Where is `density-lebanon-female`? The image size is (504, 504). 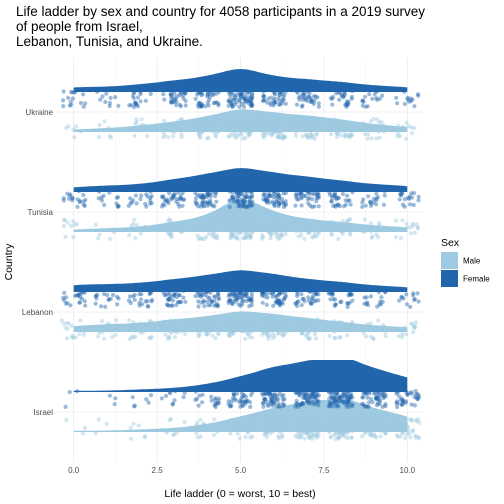
density-lebanon-female is located at coordinates (240, 281).